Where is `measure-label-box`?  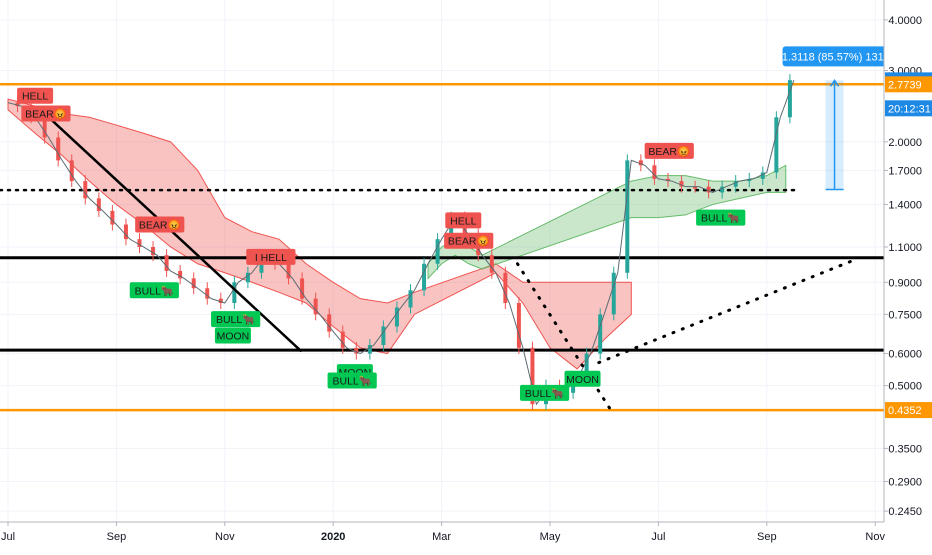 measure-label-box is located at coordinates (833, 56).